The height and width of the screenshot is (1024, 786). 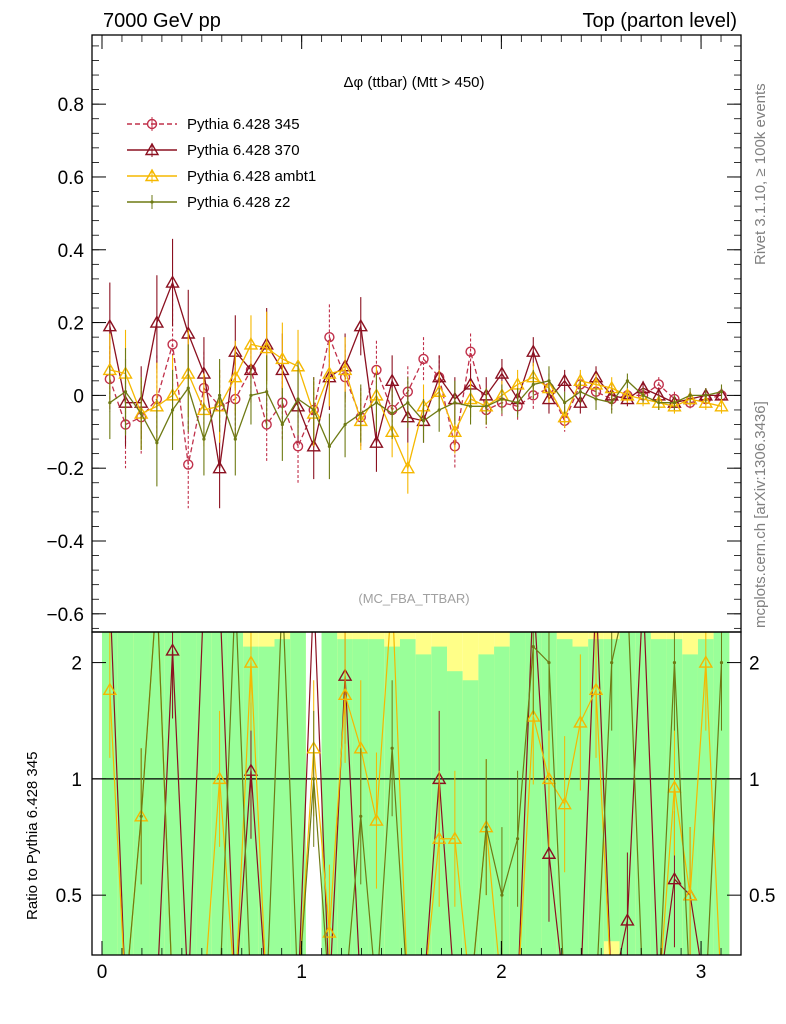 What do you see at coordinates (754, 780) in the screenshot?
I see `ratio-ytick-label-right: 1` at bounding box center [754, 780].